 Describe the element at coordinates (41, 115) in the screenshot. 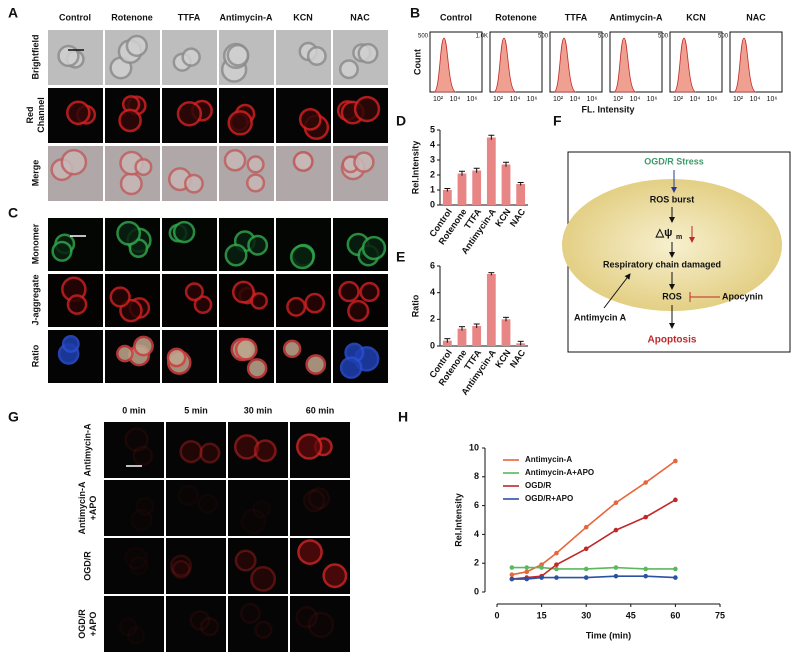

I see `row-label-line: Channel` at that location.